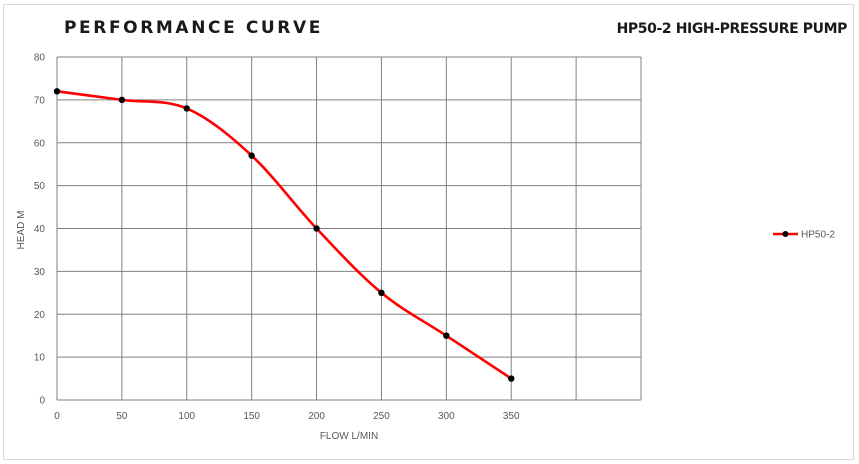 This screenshot has width=859, height=464. Describe the element at coordinates (251, 416) in the screenshot. I see `x-tick-label: 150` at that location.